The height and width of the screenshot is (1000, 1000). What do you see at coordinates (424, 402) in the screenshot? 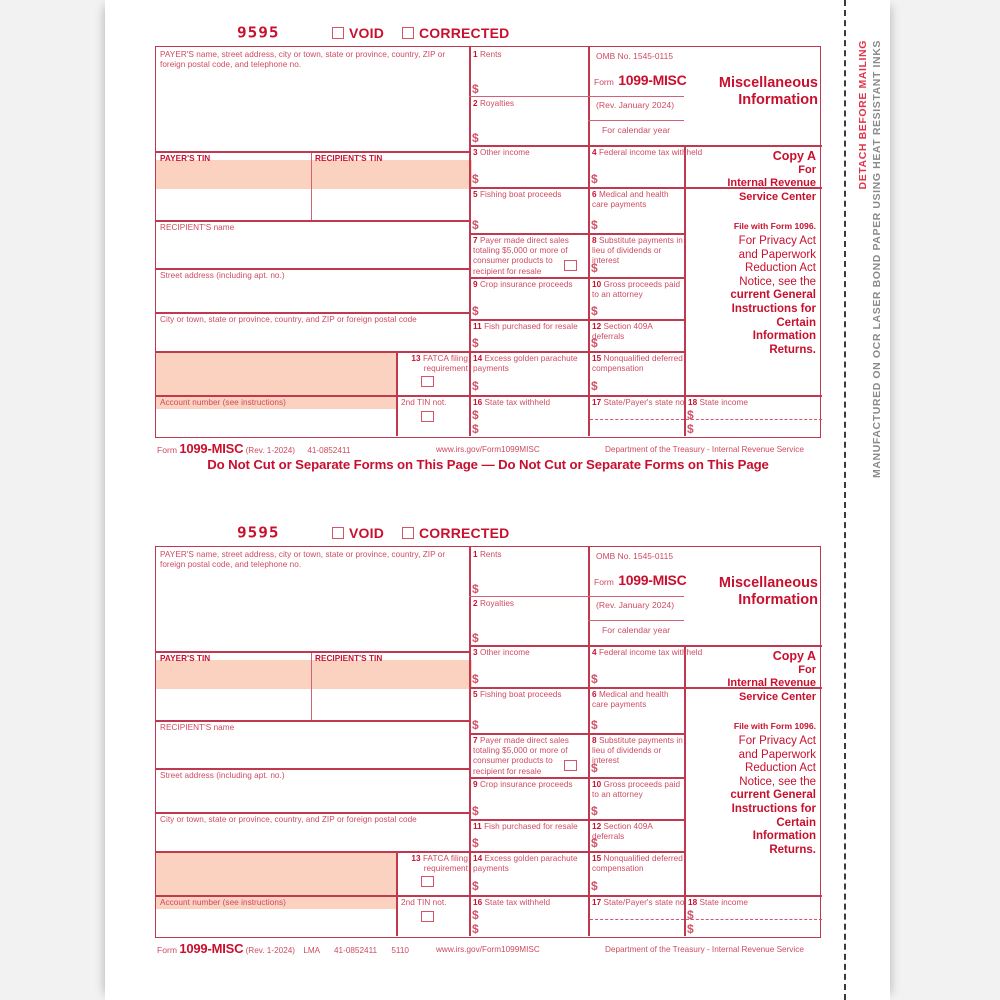
I see `second-tin-not-label: 2nd TIN not.` at bounding box center [424, 402].